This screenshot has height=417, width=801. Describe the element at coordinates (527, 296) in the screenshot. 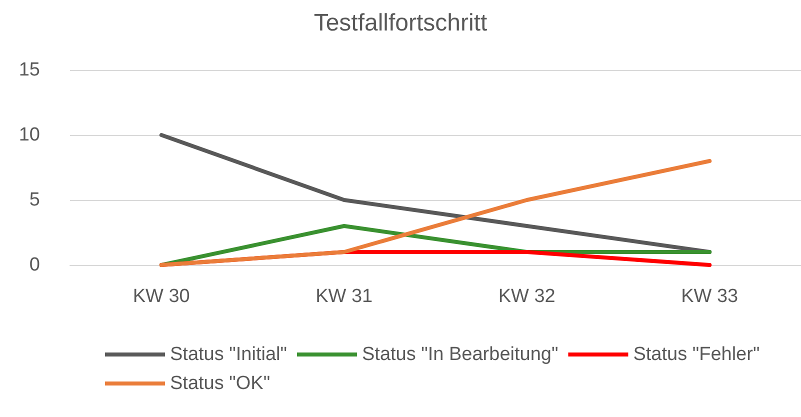

I see `x-tick-label: KW 32` at that location.